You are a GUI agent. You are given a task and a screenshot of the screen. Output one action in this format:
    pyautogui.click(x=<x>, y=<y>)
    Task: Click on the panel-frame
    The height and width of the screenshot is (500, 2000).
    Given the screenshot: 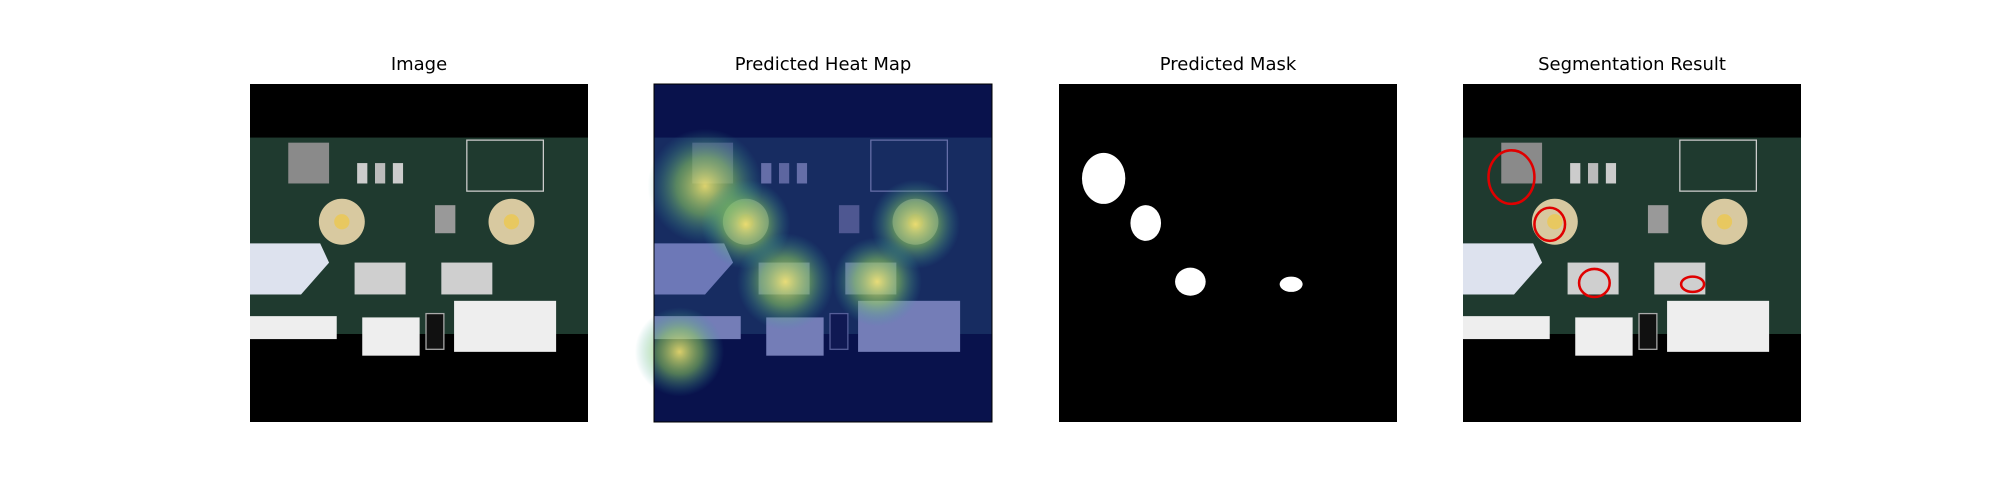 What is the action you would take?
    pyautogui.click(x=823, y=253)
    